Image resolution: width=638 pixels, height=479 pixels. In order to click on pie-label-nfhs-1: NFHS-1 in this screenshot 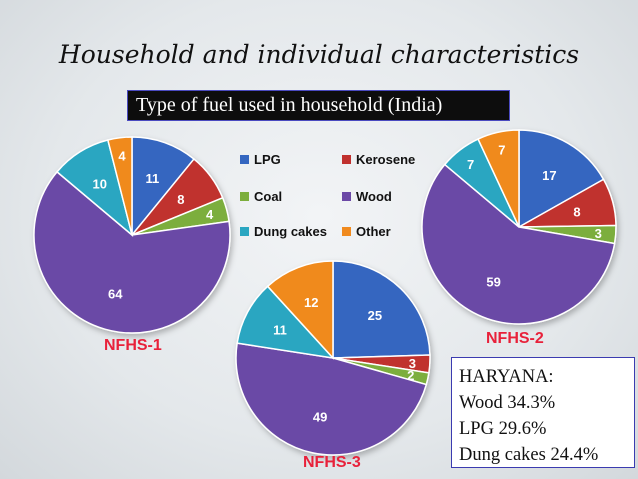, I will do `click(133, 345)`.